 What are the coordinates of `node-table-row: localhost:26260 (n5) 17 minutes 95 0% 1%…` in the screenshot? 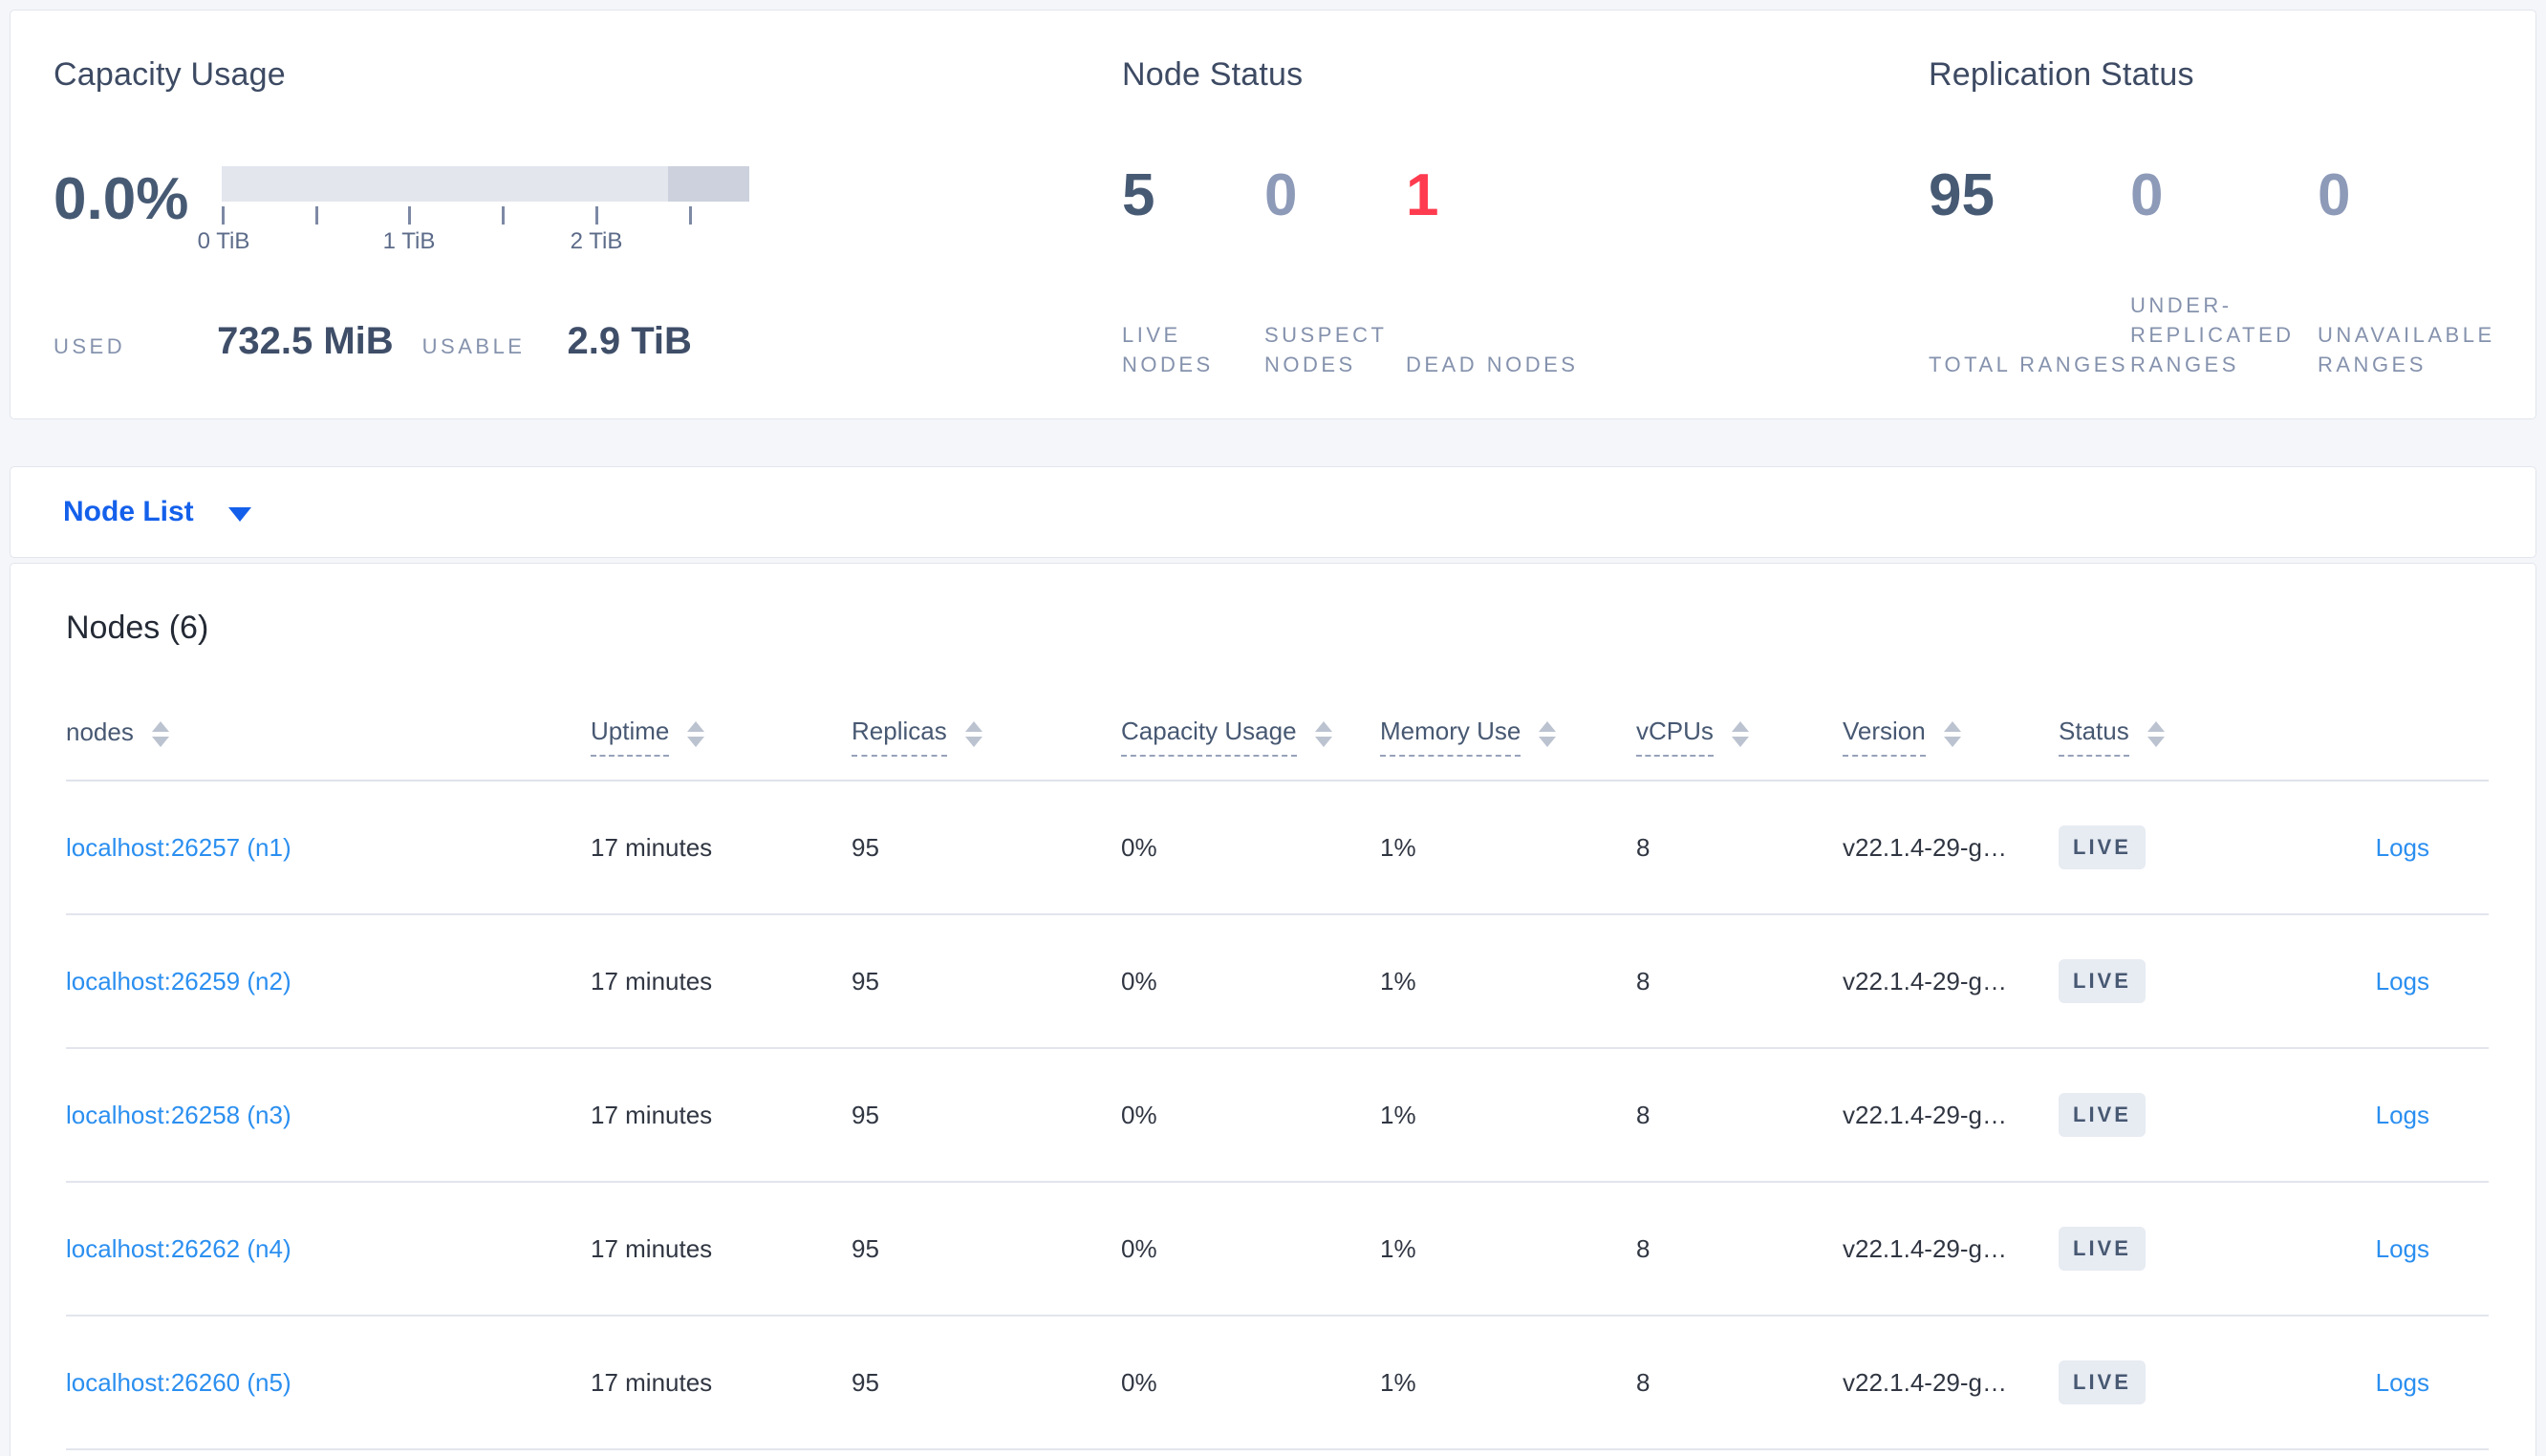 It's located at (1277, 1384).